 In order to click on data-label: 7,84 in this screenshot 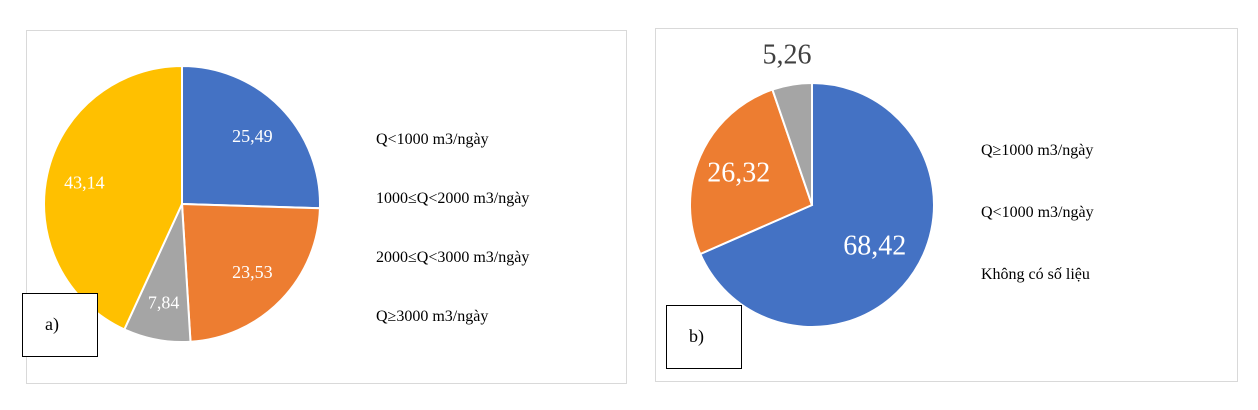, I will do `click(164, 302)`.